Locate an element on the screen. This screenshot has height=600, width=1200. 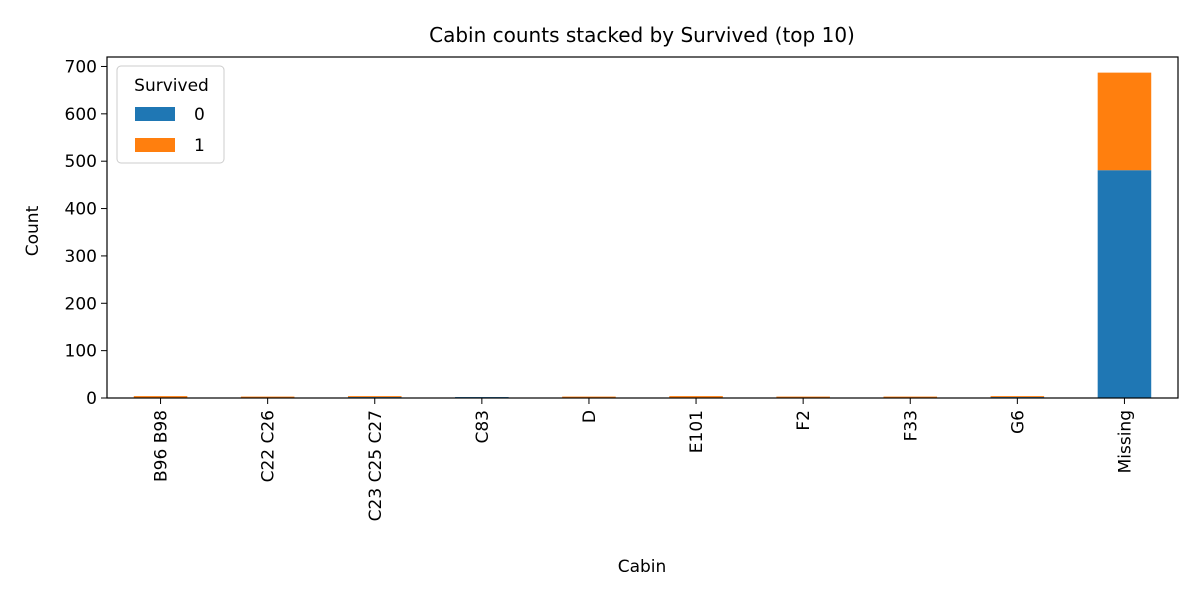
x-tick-label: C83 is located at coordinates (483, 427).